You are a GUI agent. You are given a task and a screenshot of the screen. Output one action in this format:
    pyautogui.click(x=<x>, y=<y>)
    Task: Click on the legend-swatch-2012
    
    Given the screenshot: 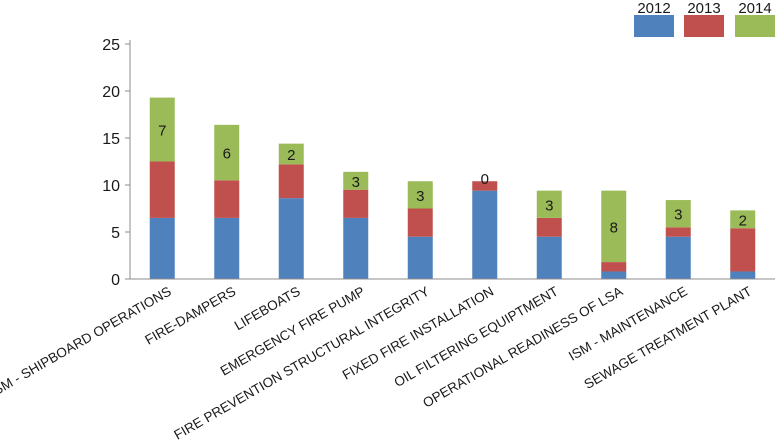 What is the action you would take?
    pyautogui.click(x=654, y=26)
    